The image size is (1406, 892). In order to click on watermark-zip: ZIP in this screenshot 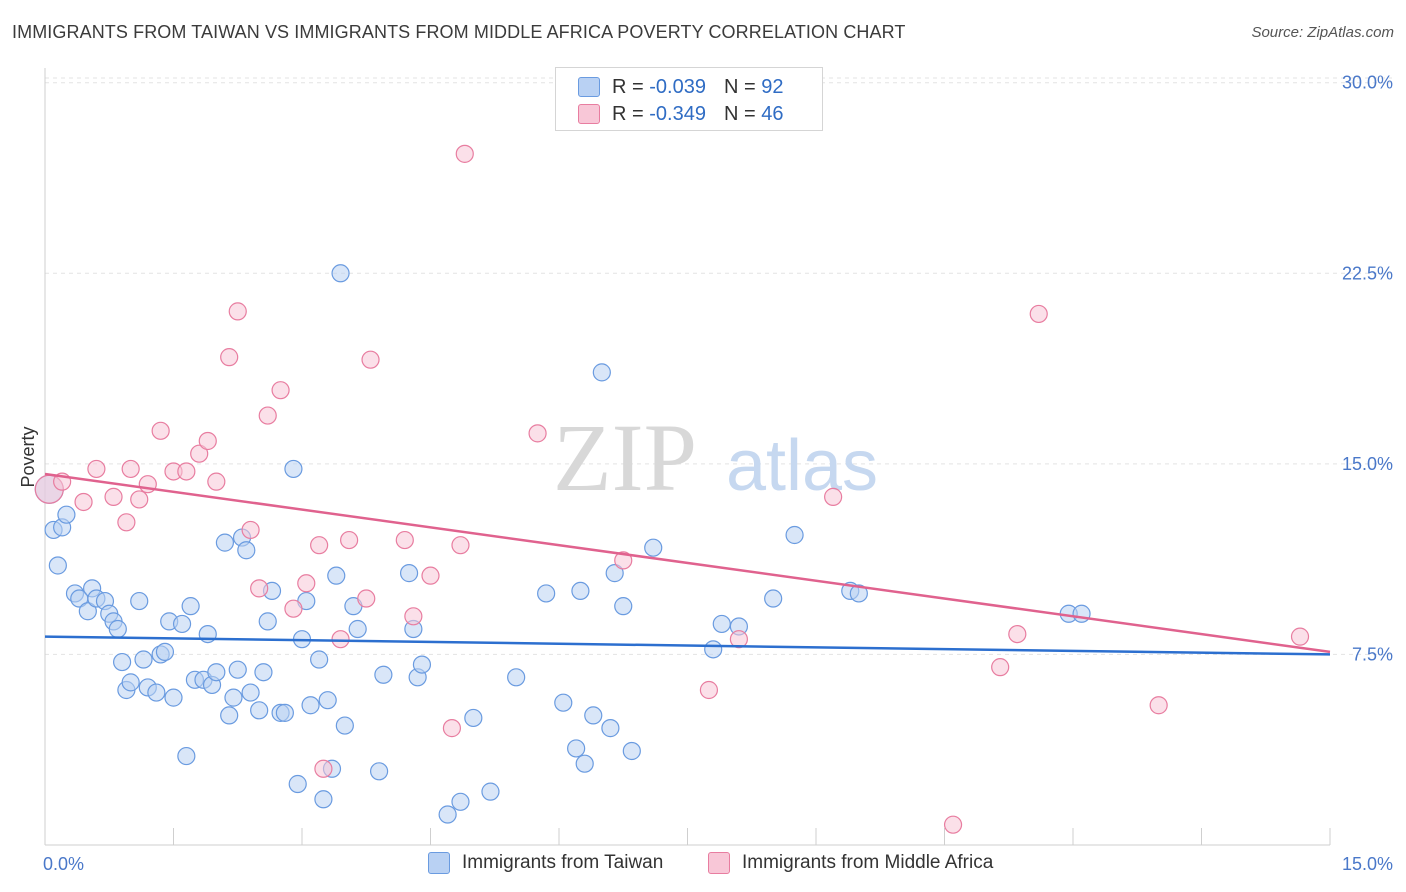, I will do `click(625, 457)`.